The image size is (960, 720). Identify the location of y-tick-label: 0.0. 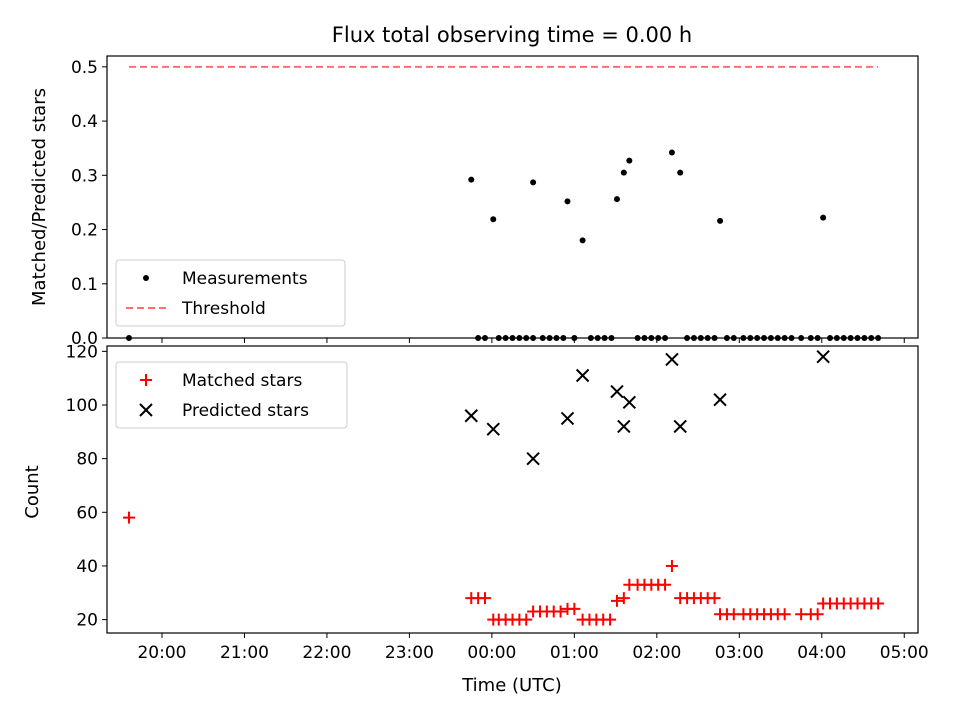
(84, 339).